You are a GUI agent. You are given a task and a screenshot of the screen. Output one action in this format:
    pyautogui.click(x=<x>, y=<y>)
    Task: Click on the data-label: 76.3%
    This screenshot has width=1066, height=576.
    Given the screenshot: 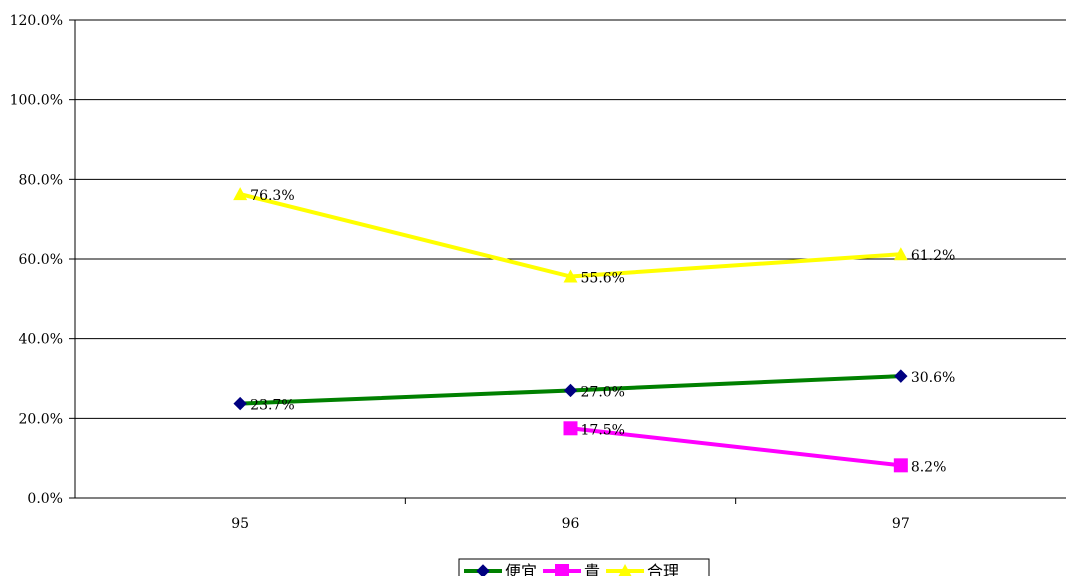 What is the action you would take?
    pyautogui.click(x=272, y=196)
    